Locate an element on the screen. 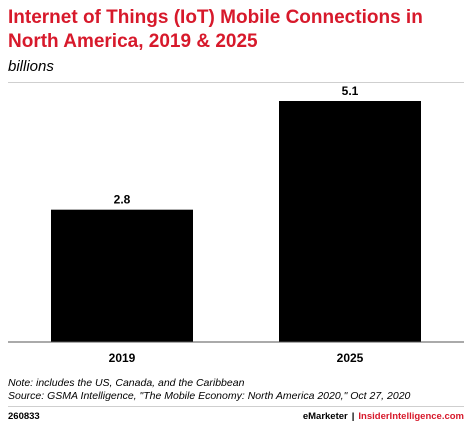  x-tick-label-2025: 2025 is located at coordinates (350, 358).